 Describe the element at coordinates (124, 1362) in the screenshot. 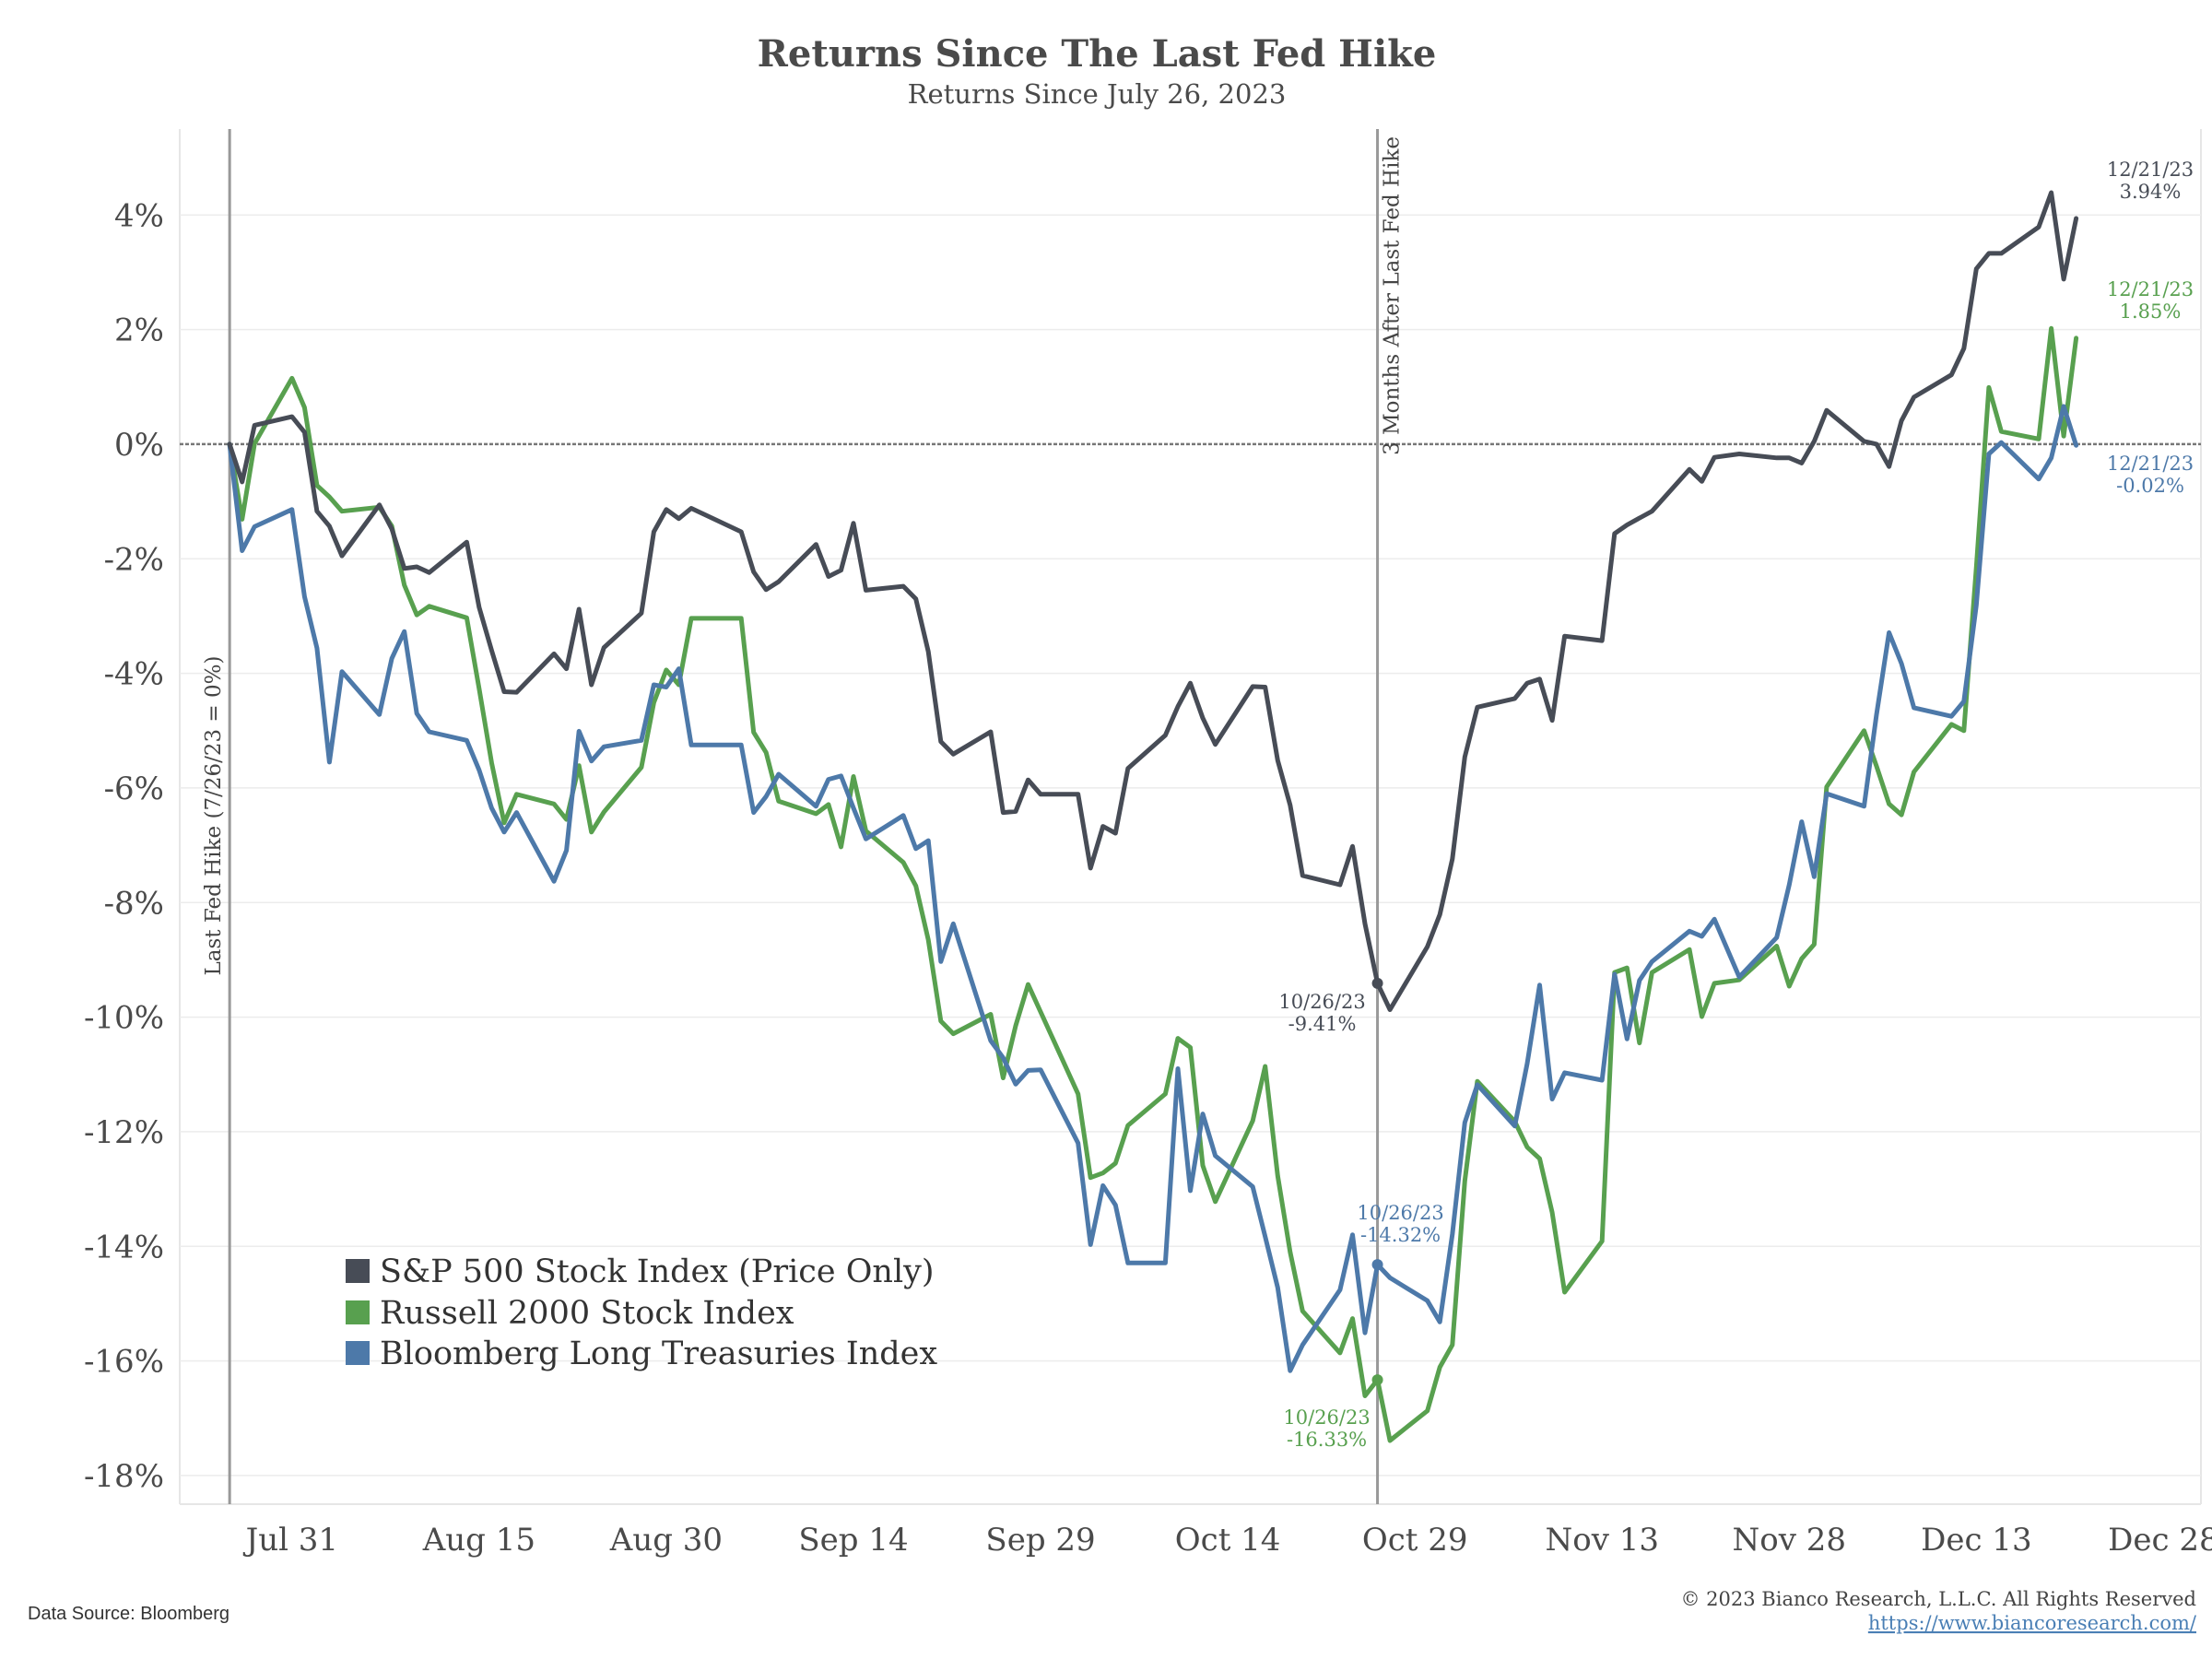

I see `y-tick-label: -16%` at that location.